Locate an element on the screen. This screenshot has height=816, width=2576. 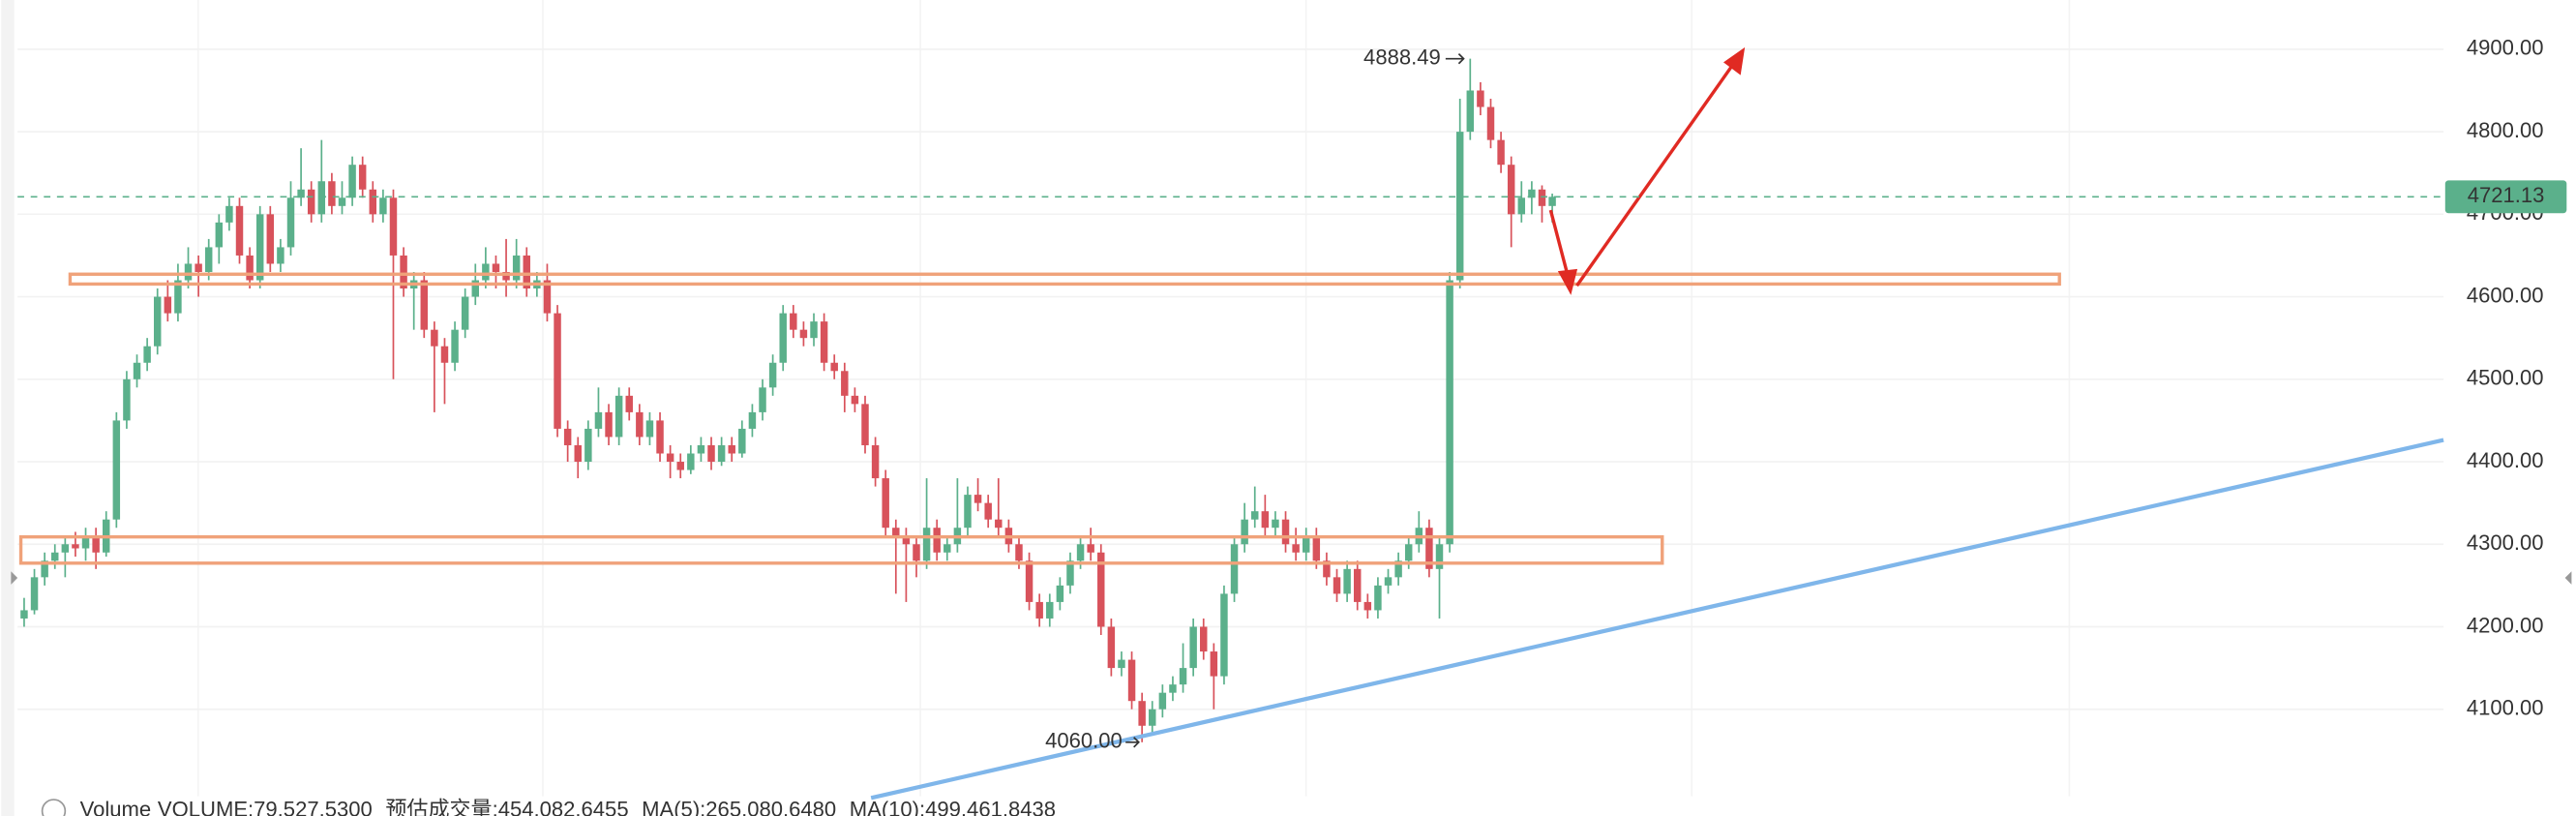
arrows is located at coordinates (1647, 170).